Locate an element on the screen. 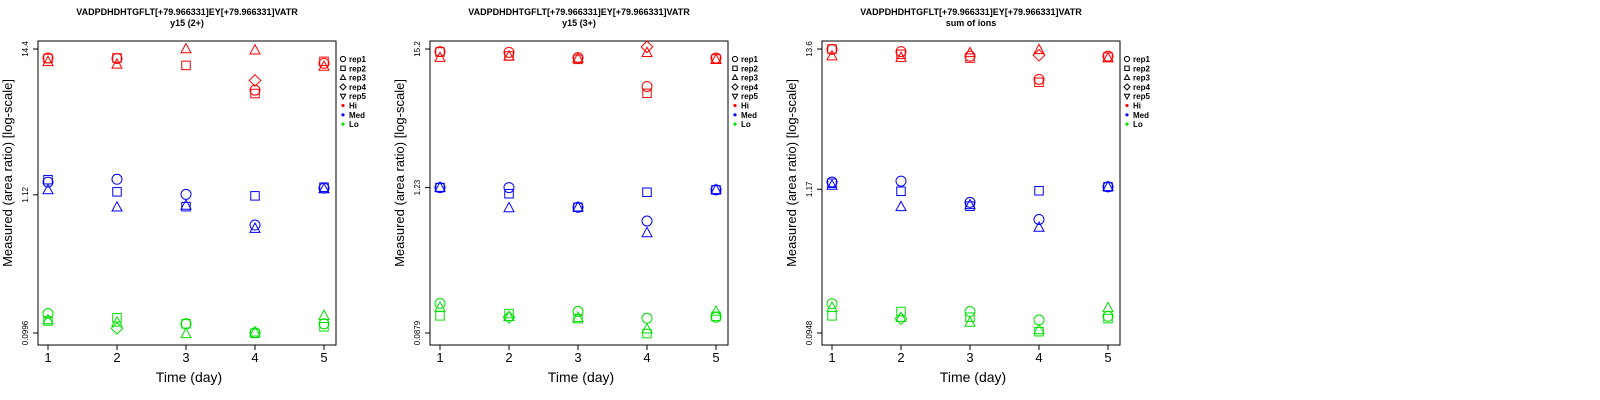 This screenshot has width=1600, height=400. chart-subtitle: y15 (2+) is located at coordinates (187, 23).